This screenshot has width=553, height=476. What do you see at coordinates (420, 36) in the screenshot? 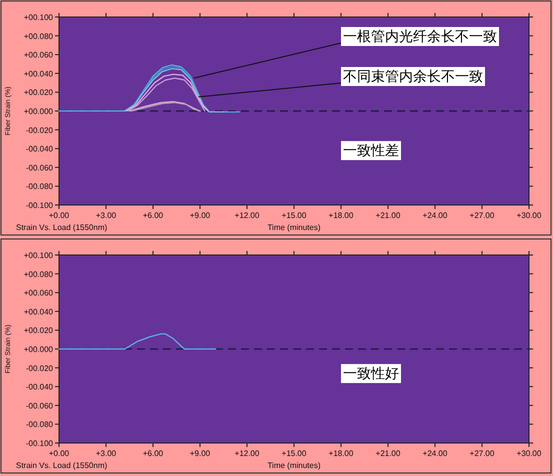
I see `annotation: 一根管内光纤余长不一致` at bounding box center [420, 36].